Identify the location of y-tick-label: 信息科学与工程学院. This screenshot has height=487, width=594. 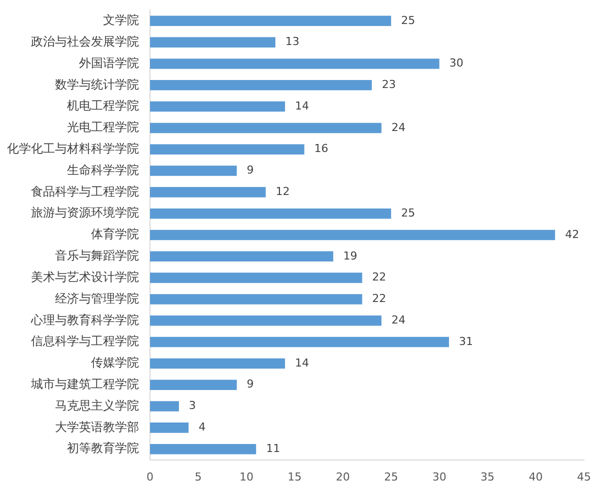
(85, 341).